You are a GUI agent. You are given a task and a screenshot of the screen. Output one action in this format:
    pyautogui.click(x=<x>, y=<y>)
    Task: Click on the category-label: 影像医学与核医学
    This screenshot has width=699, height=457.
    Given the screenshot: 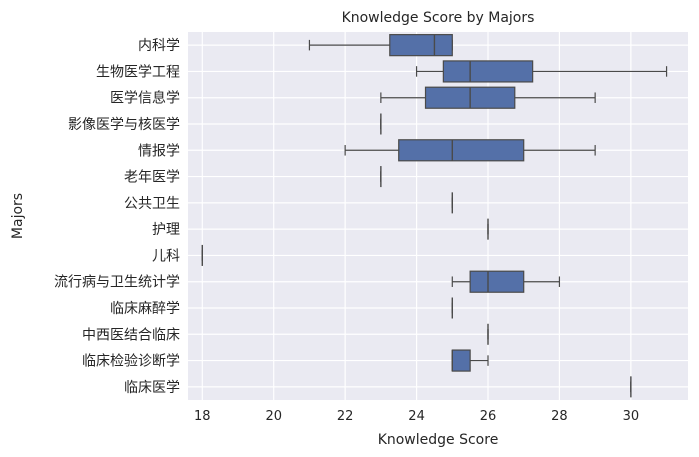 What is the action you would take?
    pyautogui.click(x=124, y=125)
    